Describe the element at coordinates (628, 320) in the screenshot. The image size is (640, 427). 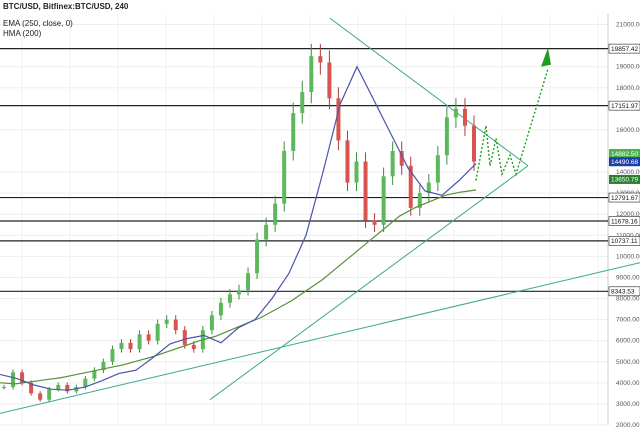
I see `y-tick-label: 7000.00` at that location.